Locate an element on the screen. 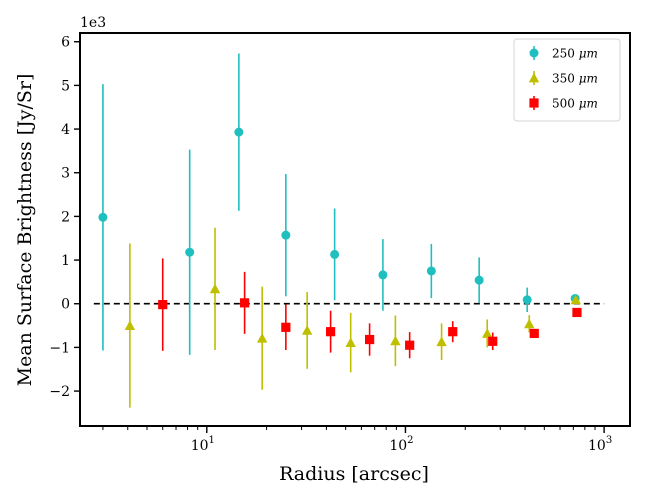 The image size is (650, 500). x-tick-label: 10² is located at coordinates (401, 444).